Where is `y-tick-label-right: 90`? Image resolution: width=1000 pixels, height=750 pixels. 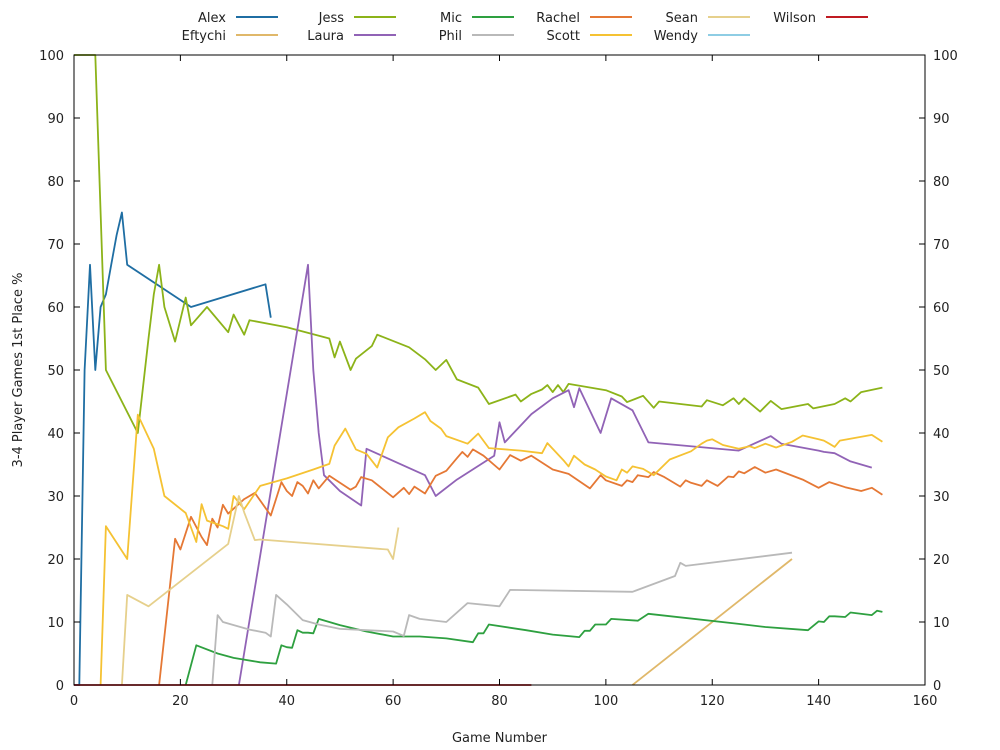 y-tick-label-right: 90 is located at coordinates (941, 119).